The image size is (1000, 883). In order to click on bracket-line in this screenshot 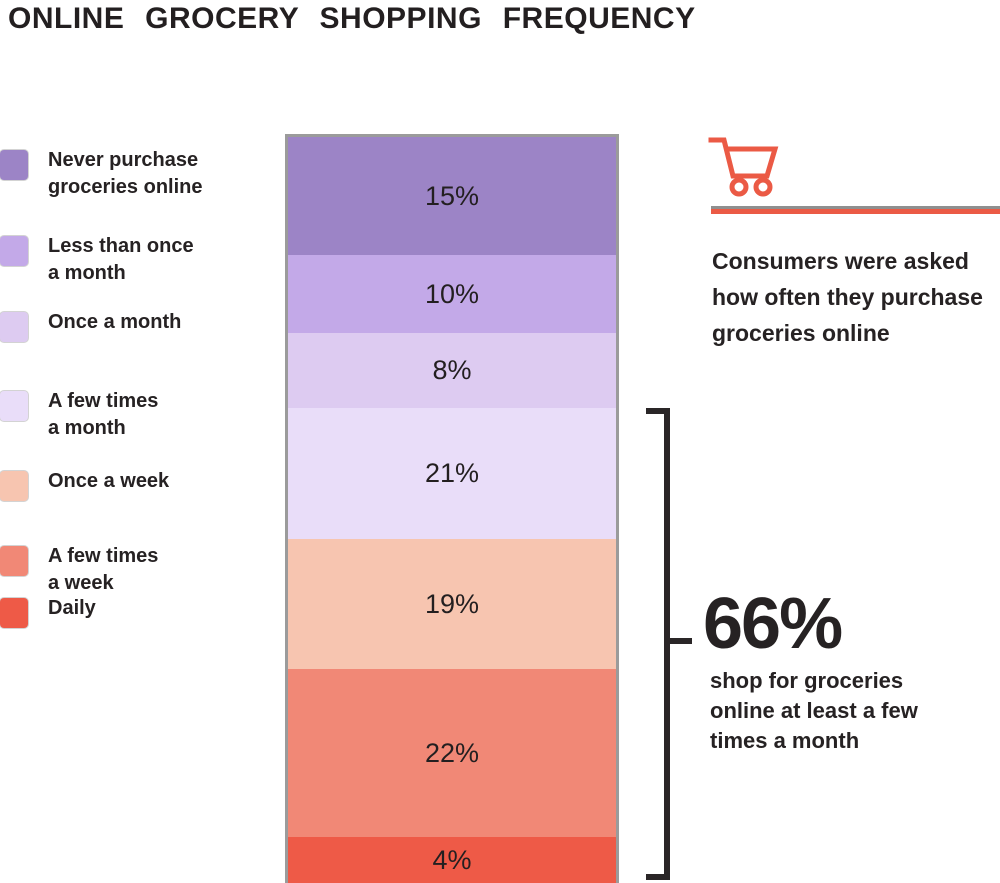, I will do `click(667, 644)`.